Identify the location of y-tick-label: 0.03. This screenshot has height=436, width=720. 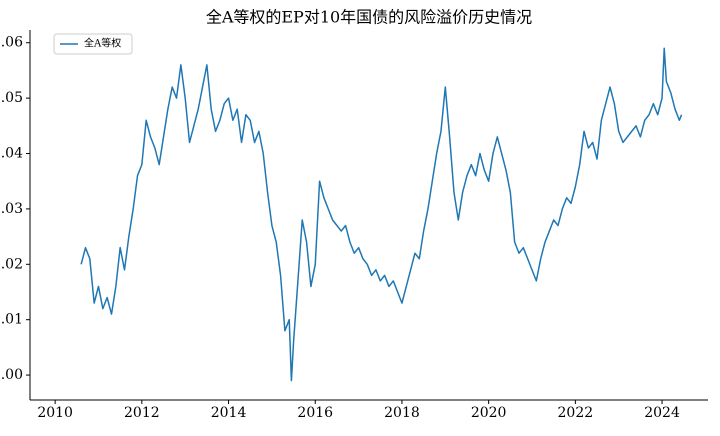
(11, 209).